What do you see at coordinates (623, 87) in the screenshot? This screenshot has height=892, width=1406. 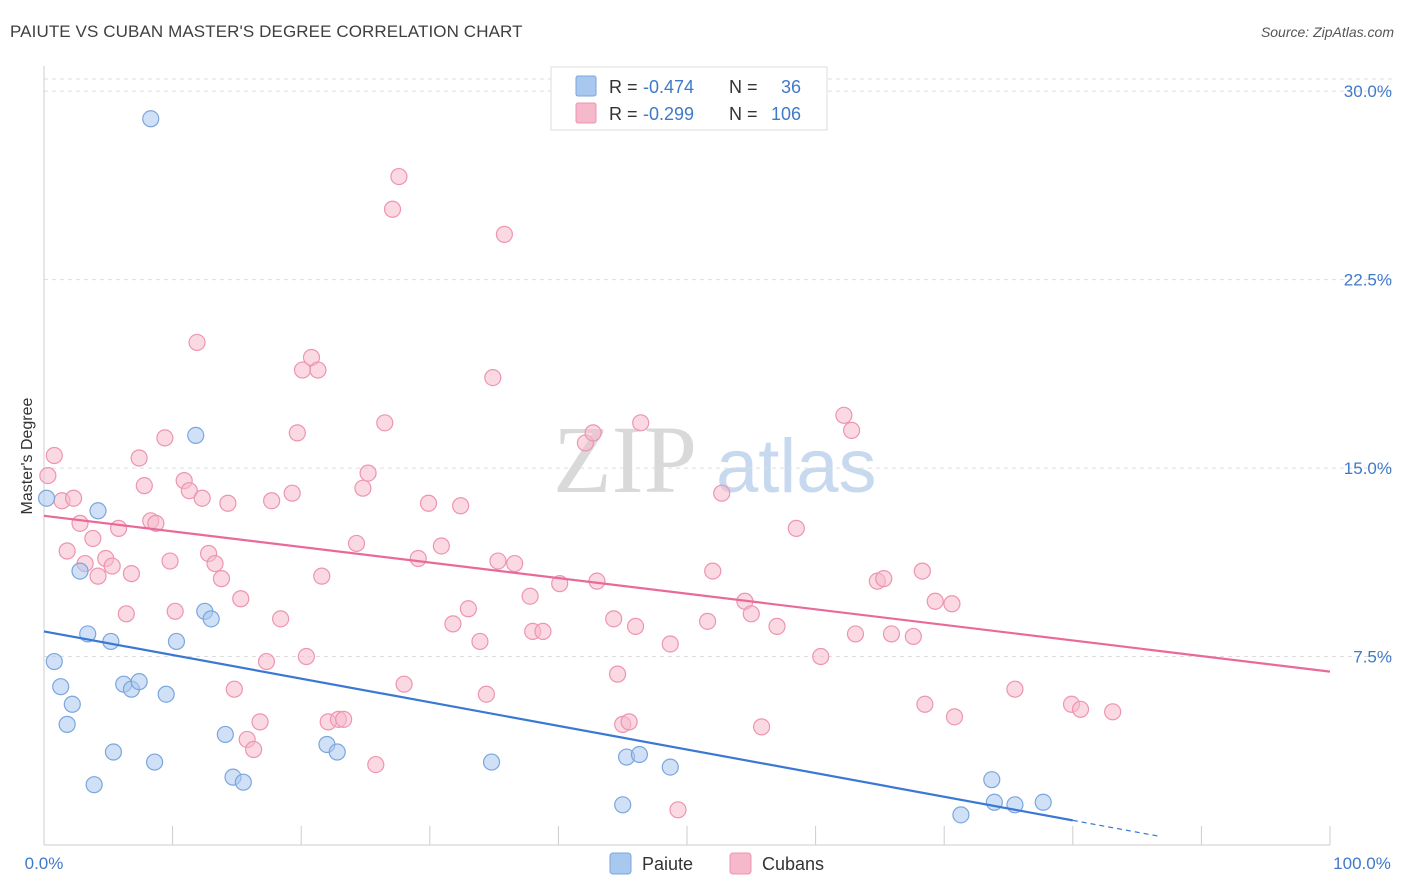 I see `legend-r-label-paiute: R =` at bounding box center [623, 87].